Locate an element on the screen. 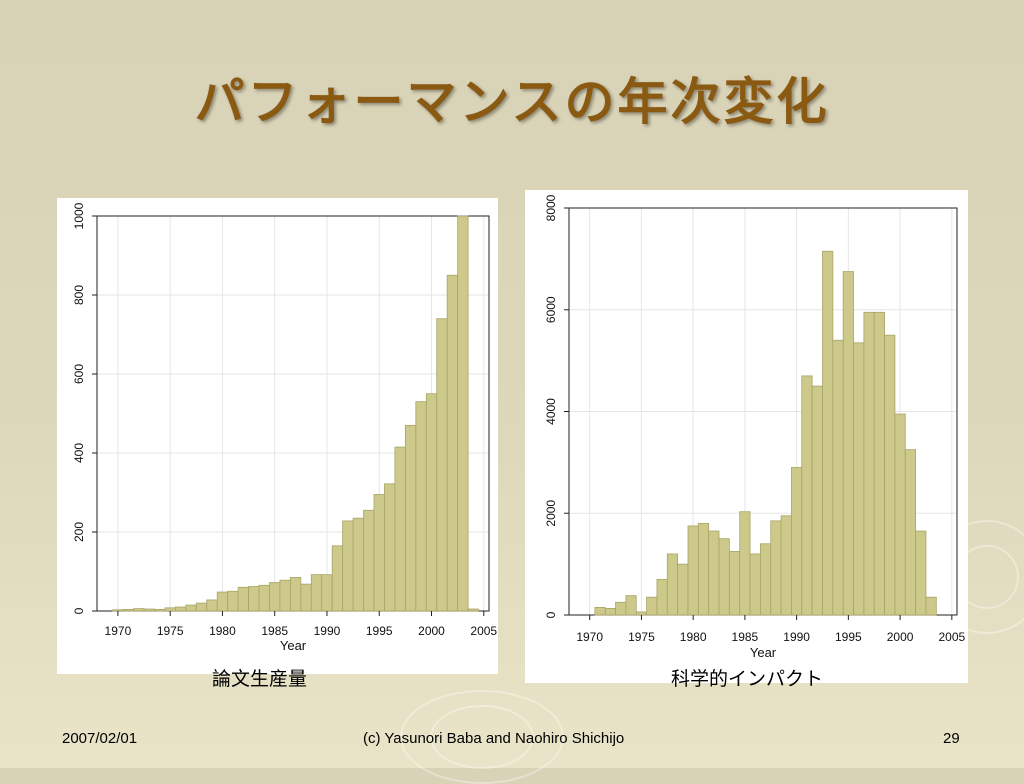  slide-title: パフォーマンスの年次変化 is located at coordinates (512, 101).